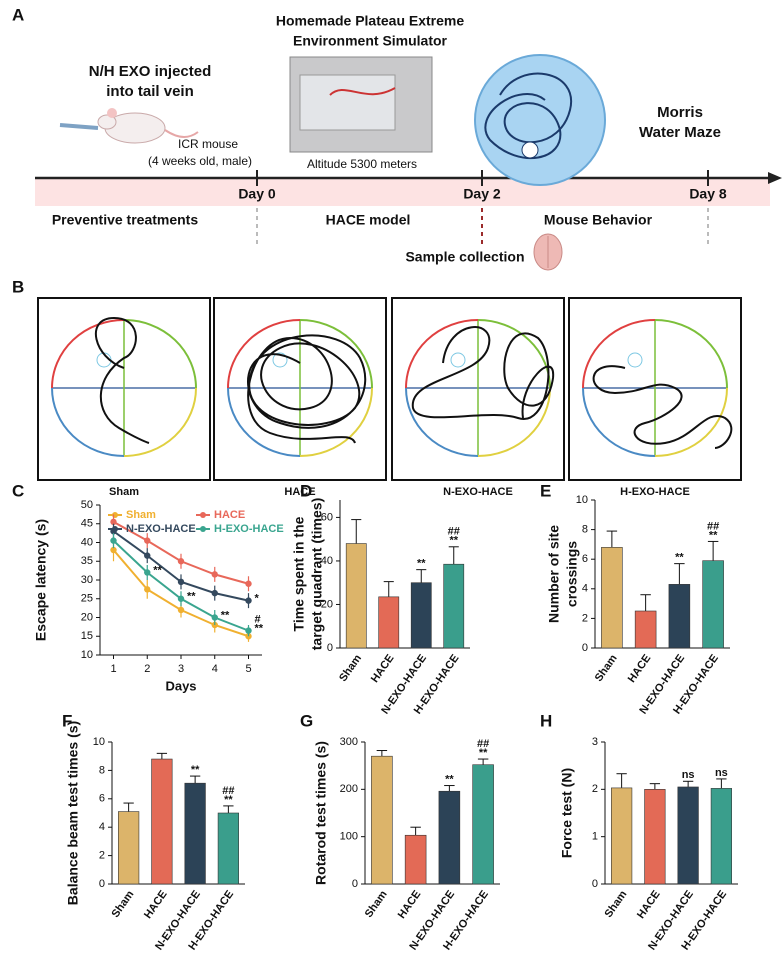  Describe the element at coordinates (257, 599) in the screenshot. I see `significance-label: *` at that location.